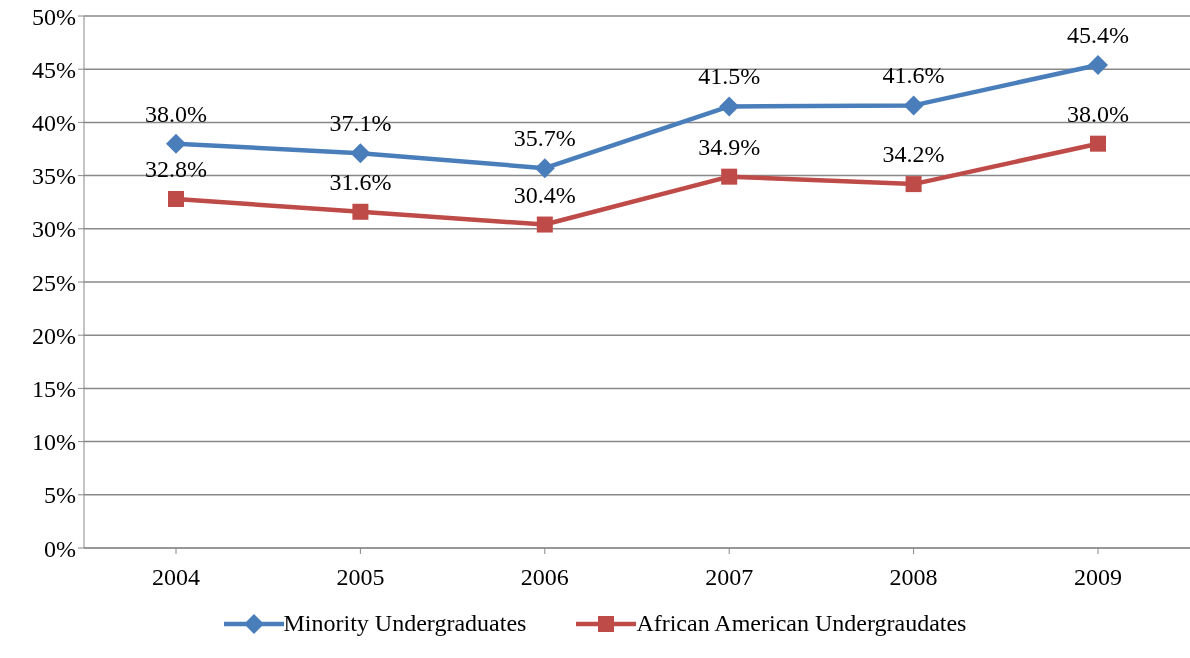 The image size is (1190, 658). I want to click on data-label: 41.5%, so click(729, 76).